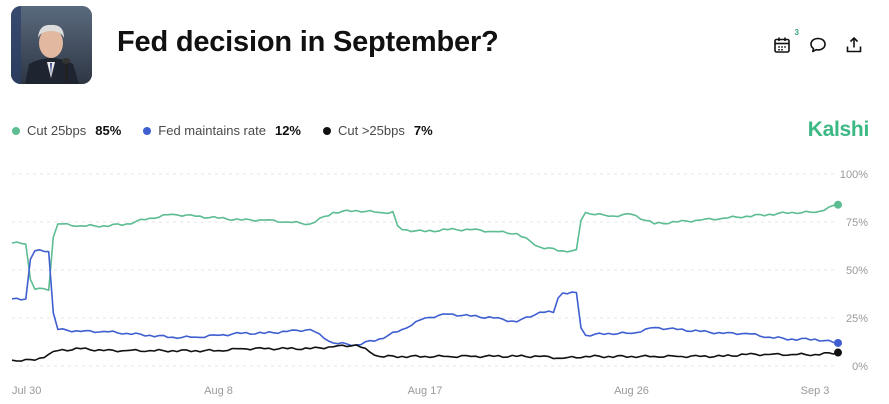 The width and height of the screenshot is (889, 404). I want to click on calendar-icon, so click(782, 45).